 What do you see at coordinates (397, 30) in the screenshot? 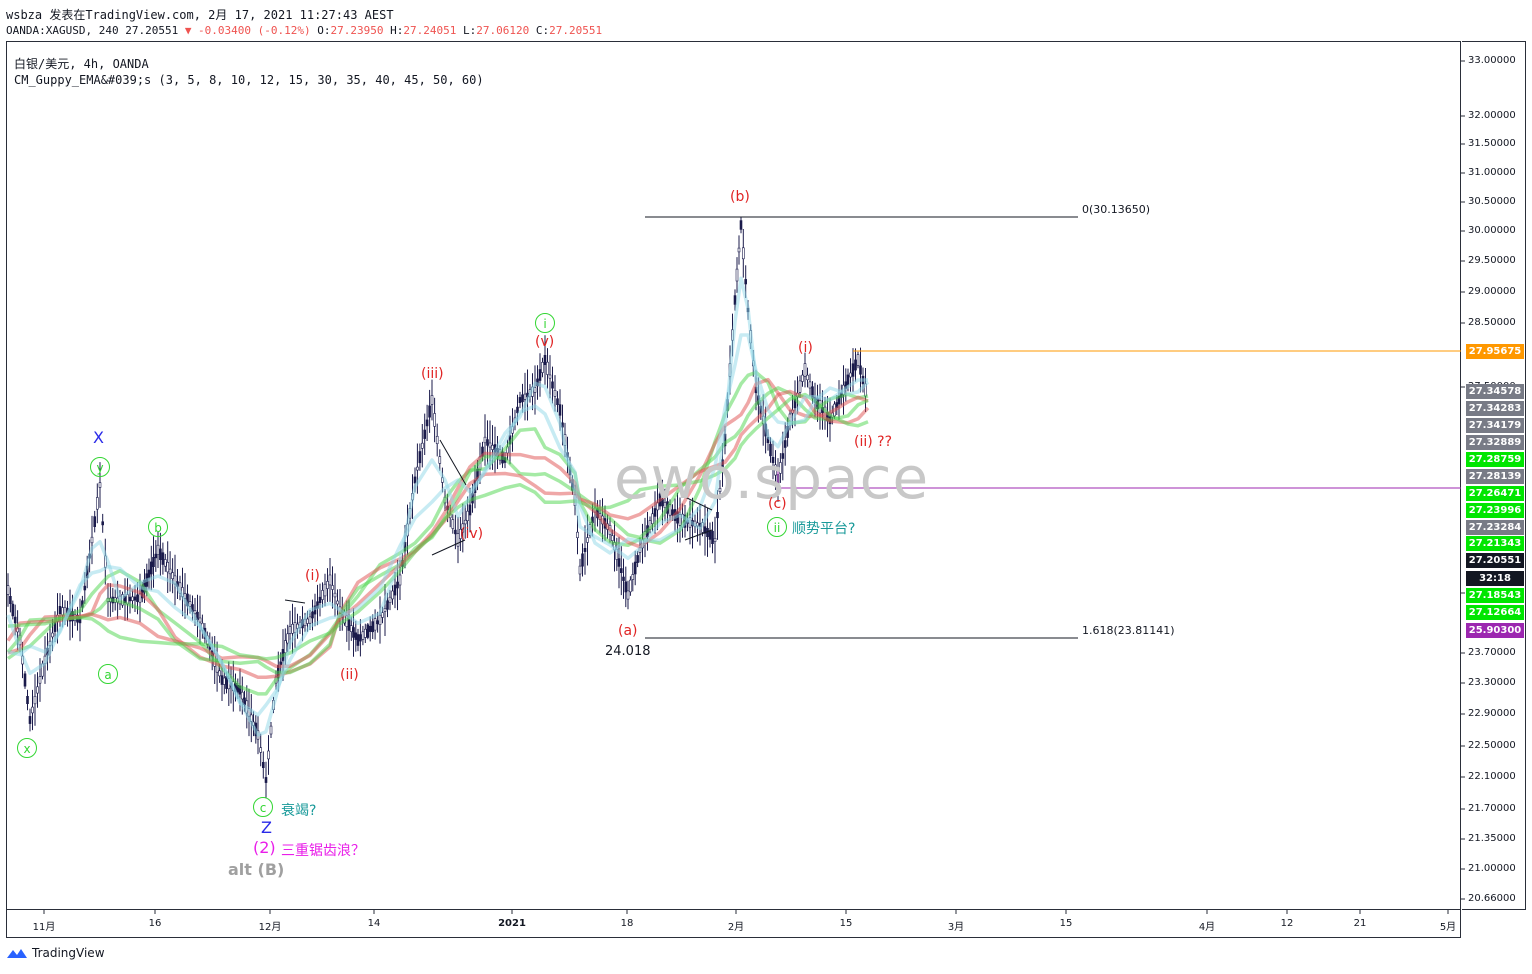
I see `high-label: H:` at bounding box center [397, 30].